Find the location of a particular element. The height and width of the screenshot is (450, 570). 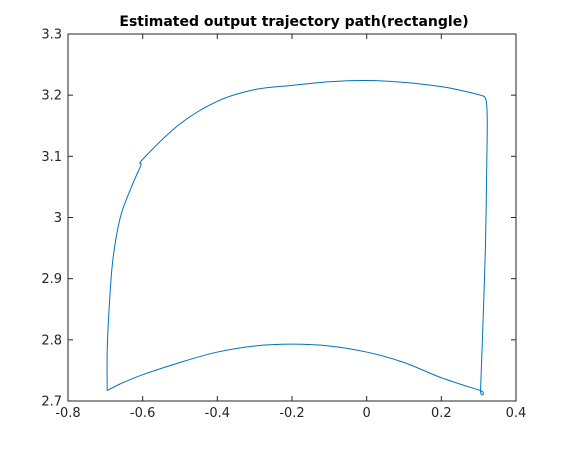

x-tick-label: -0.8 is located at coordinates (67, 413).